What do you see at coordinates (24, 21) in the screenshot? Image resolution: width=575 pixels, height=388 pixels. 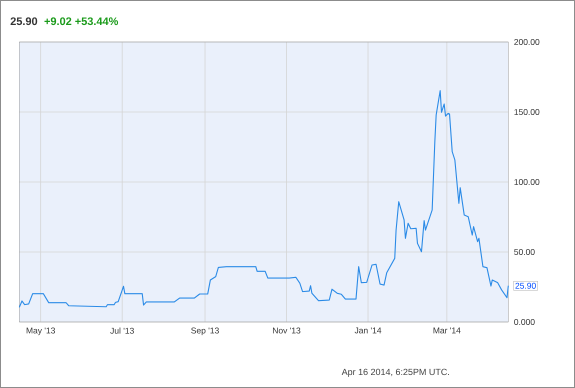 I see `chart-title: 25.90` at bounding box center [24, 21].